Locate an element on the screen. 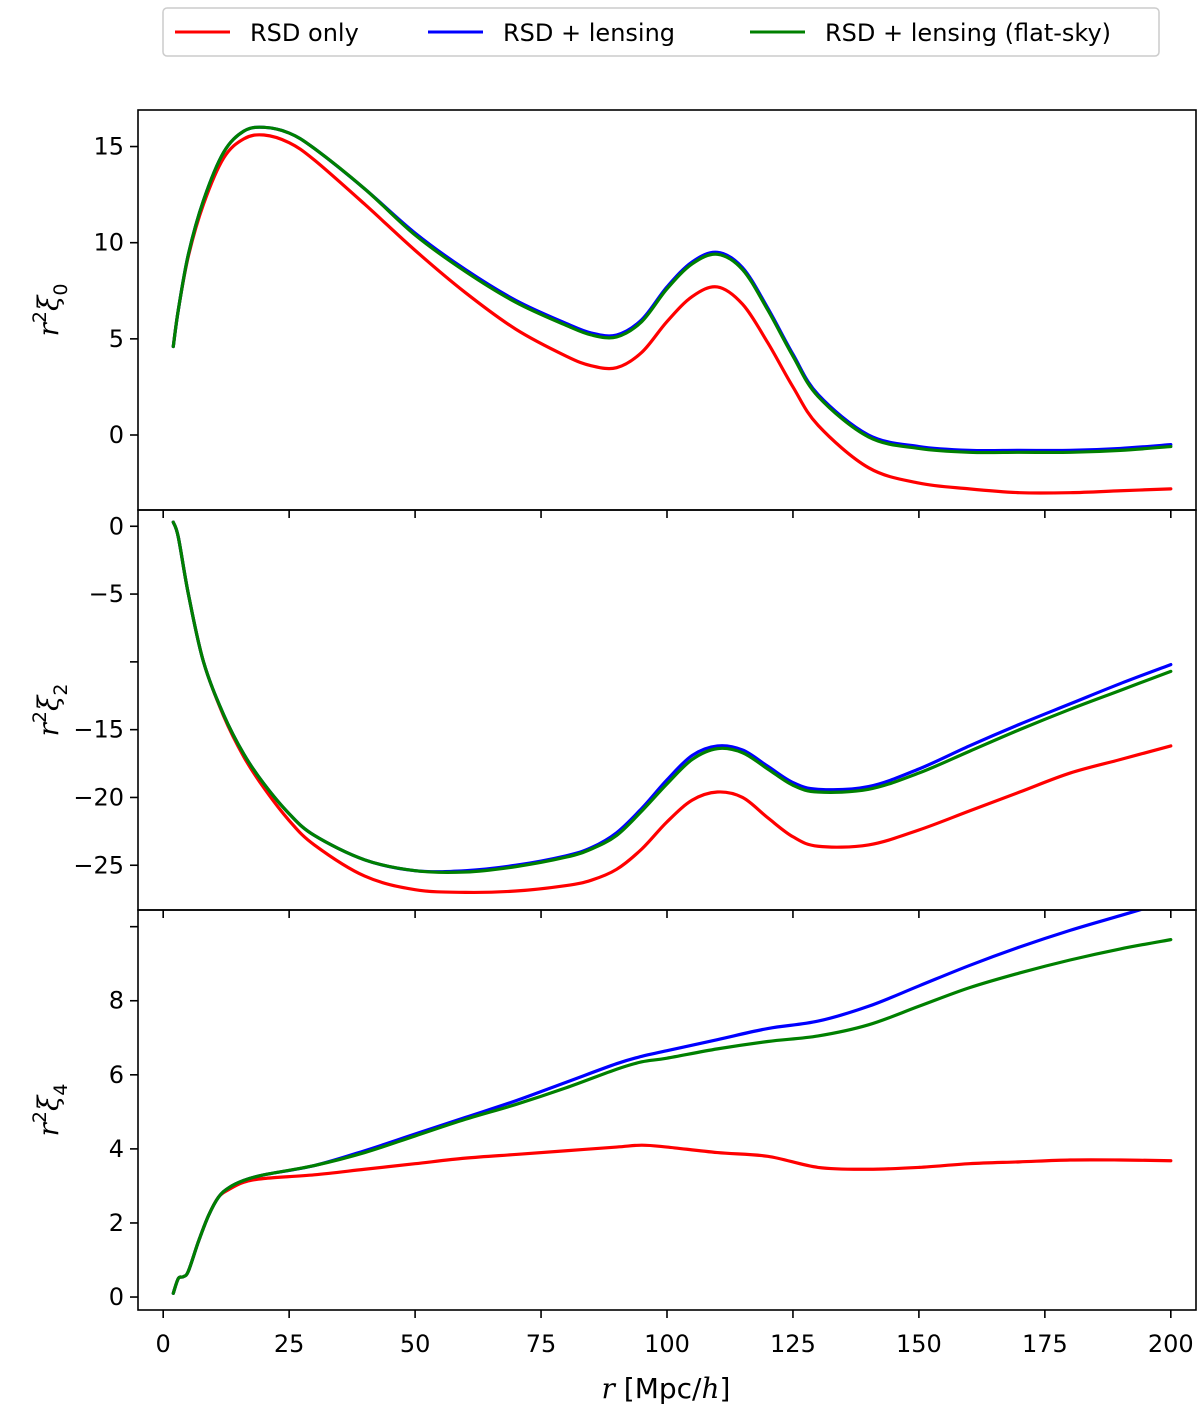 The image size is (1200, 1406). hexadecapole-y-tick-label: 8 is located at coordinates (116, 1001).